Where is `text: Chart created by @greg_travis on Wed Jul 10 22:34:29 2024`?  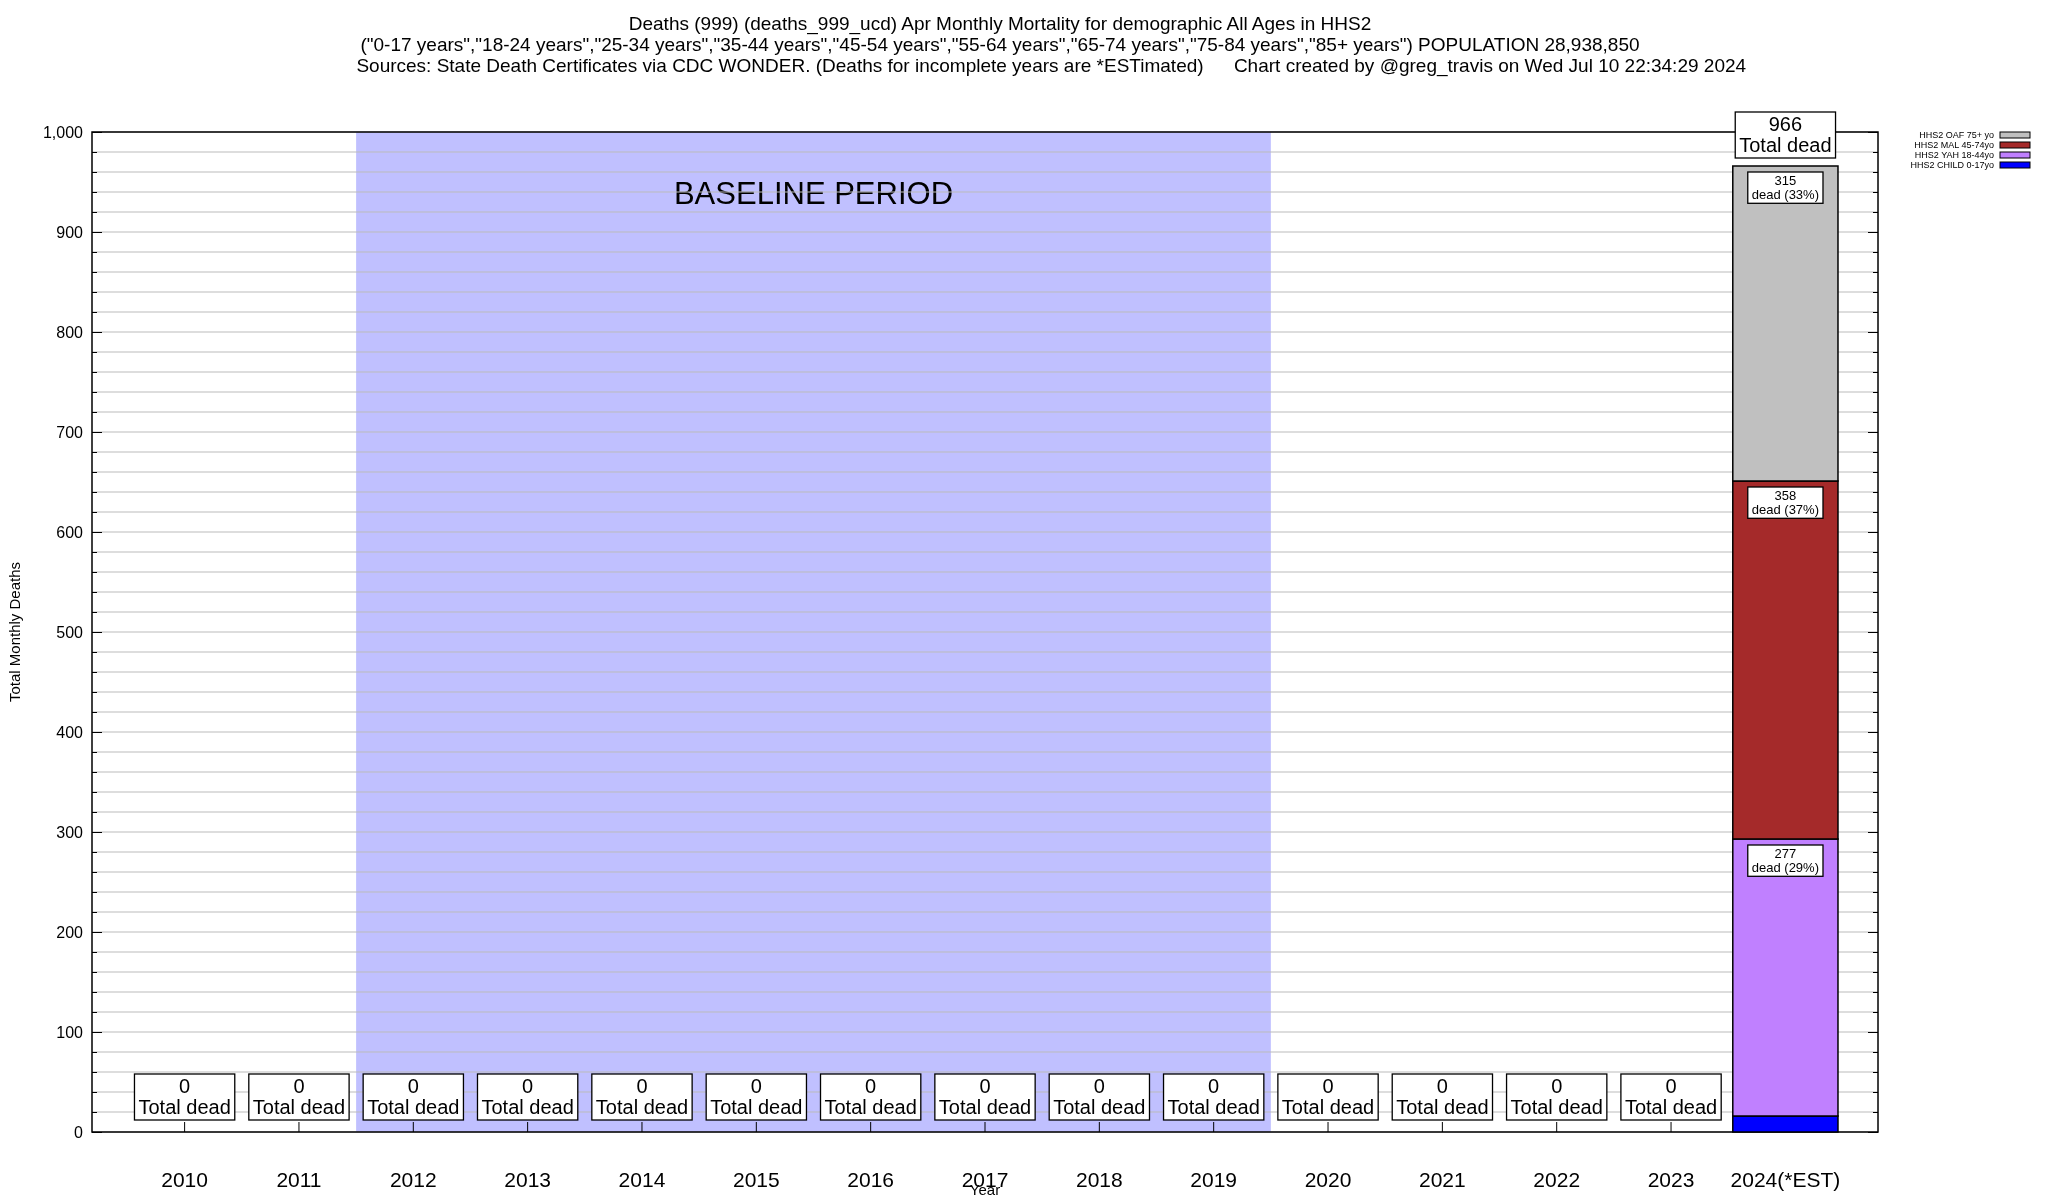 text: Chart created by @greg_travis on Wed Jul 10 22:34:29 2024 is located at coordinates (1490, 66).